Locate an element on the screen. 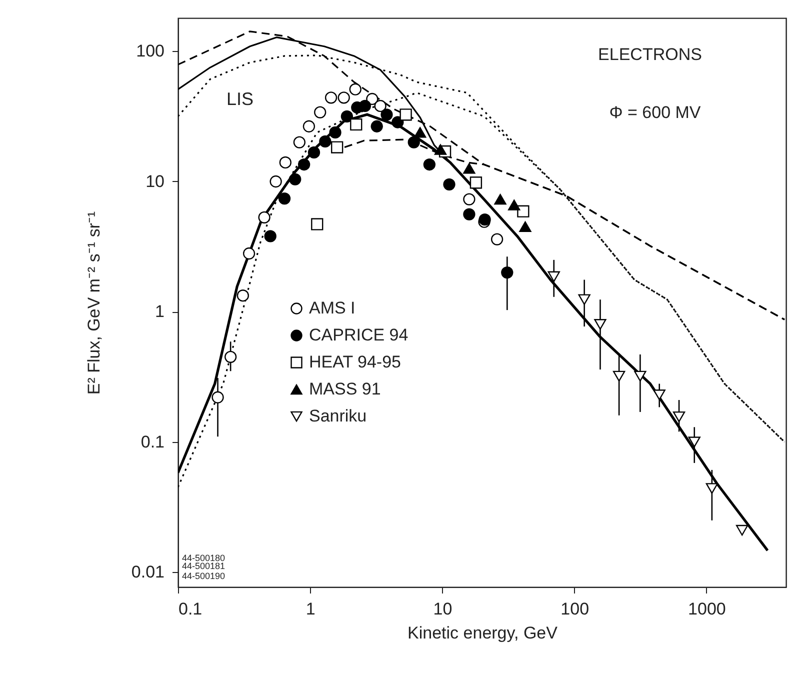 The height and width of the screenshot is (675, 791). annotation: Φ = 600 MV is located at coordinates (655, 112).